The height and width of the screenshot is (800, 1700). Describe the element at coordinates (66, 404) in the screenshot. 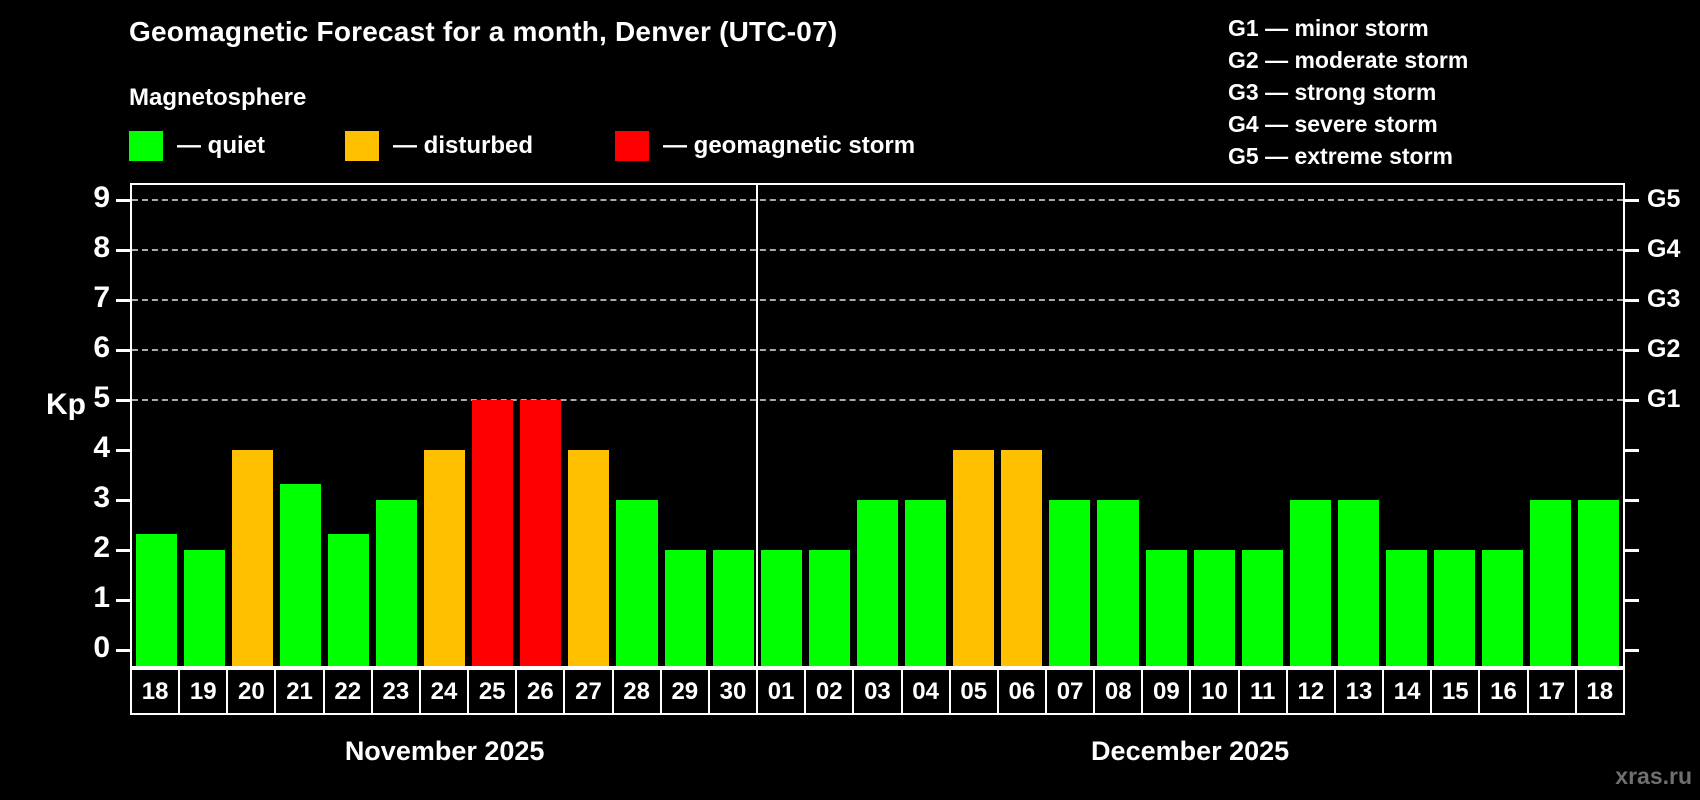

I see `y-axis-title: Kp` at that location.